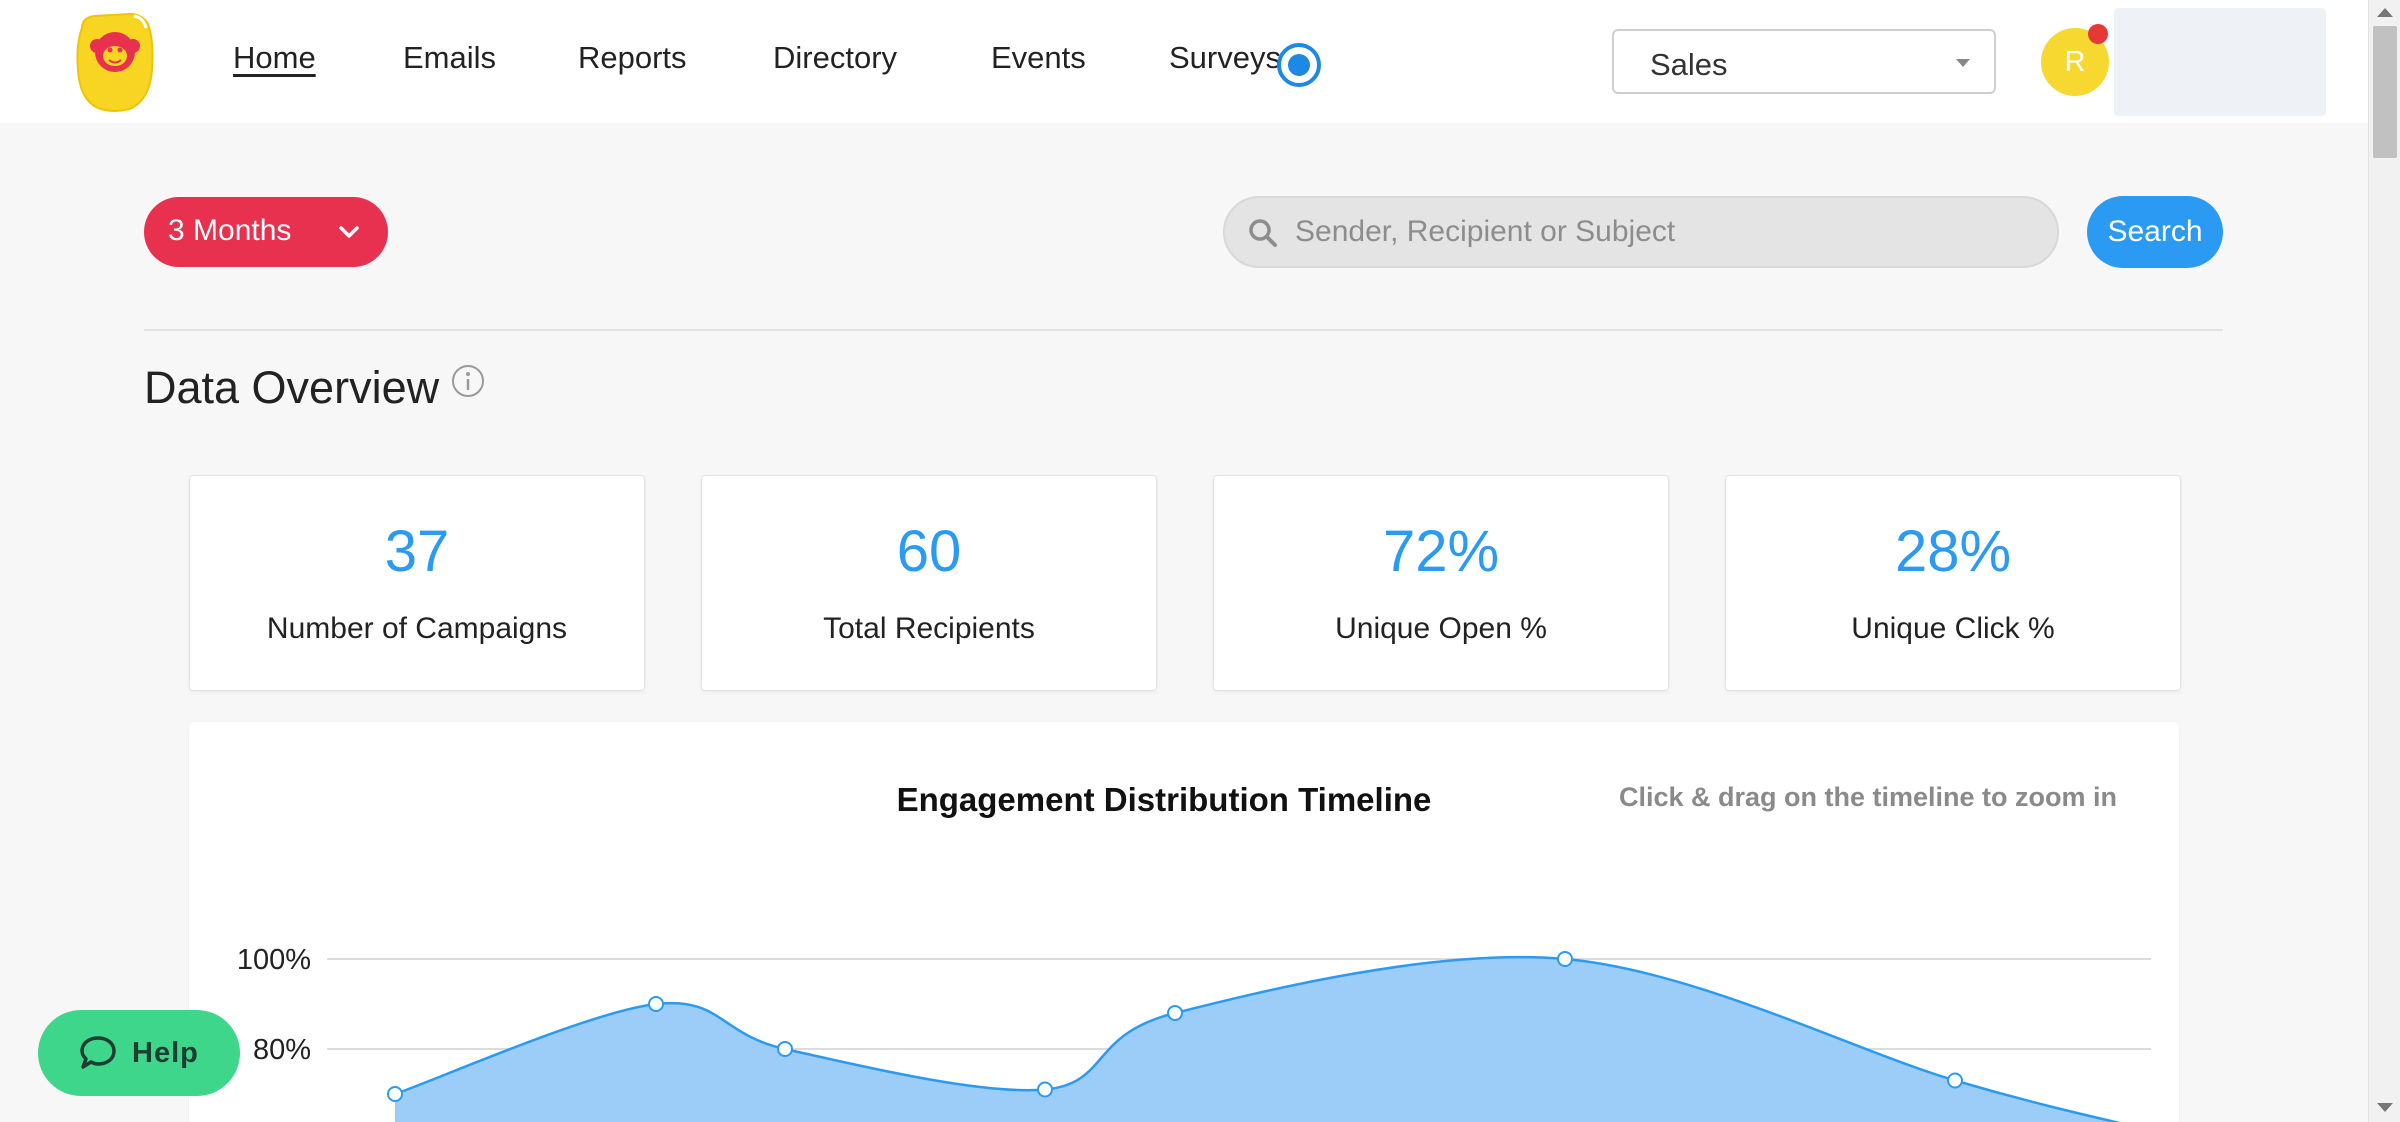  I want to click on stat-card-recipients: 60 Total Recipients, so click(929, 583).